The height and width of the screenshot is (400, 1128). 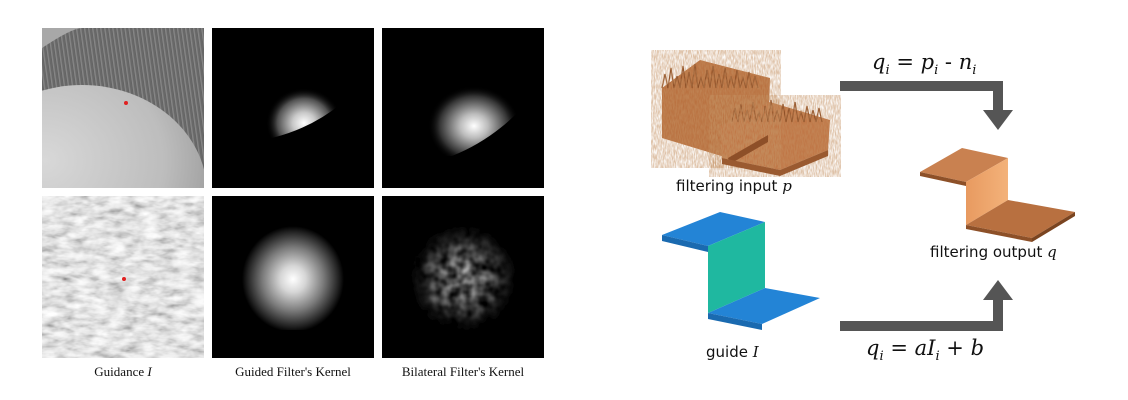 I want to click on formula-top-lhs: q, so click(x=879, y=62).